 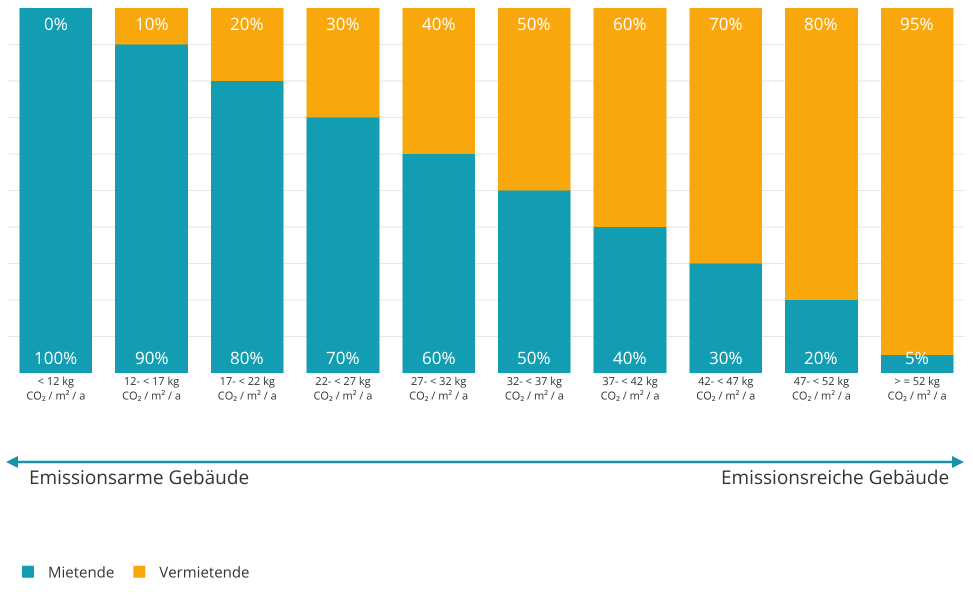 What do you see at coordinates (152, 389) in the screenshot?
I see `x-tick-label: 12- < 17 kg CO₂ / m² / a` at bounding box center [152, 389].